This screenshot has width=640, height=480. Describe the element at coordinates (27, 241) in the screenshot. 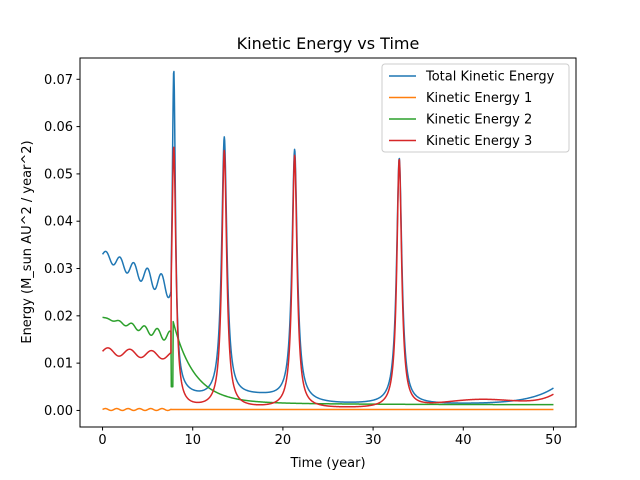

I see `y-axis-label: Energy (M_sun AU^2 / year^2)` at that location.